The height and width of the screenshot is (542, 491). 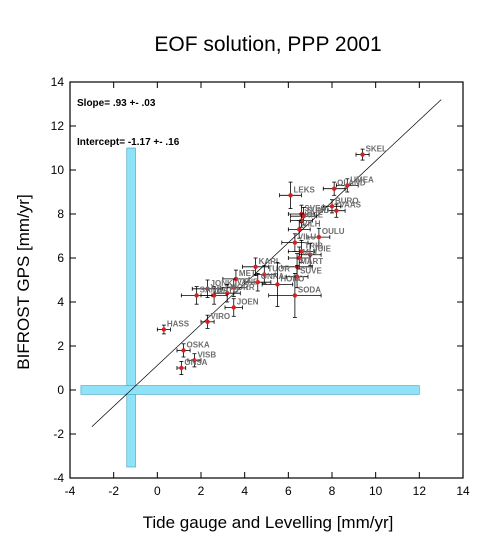 I want to click on point-label: TUOR, so click(x=278, y=269).